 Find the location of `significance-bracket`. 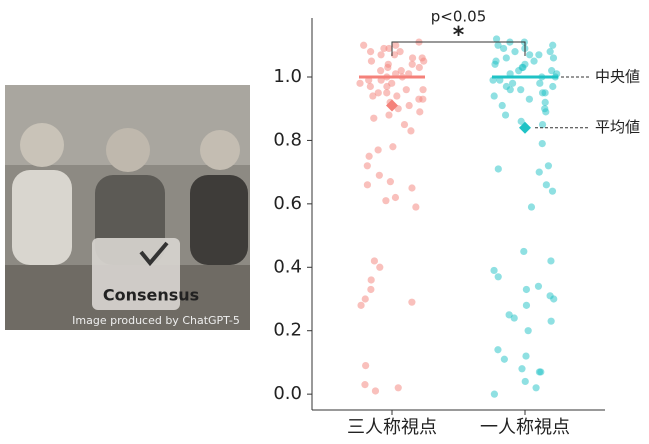

significance-bracket is located at coordinates (458, 48).